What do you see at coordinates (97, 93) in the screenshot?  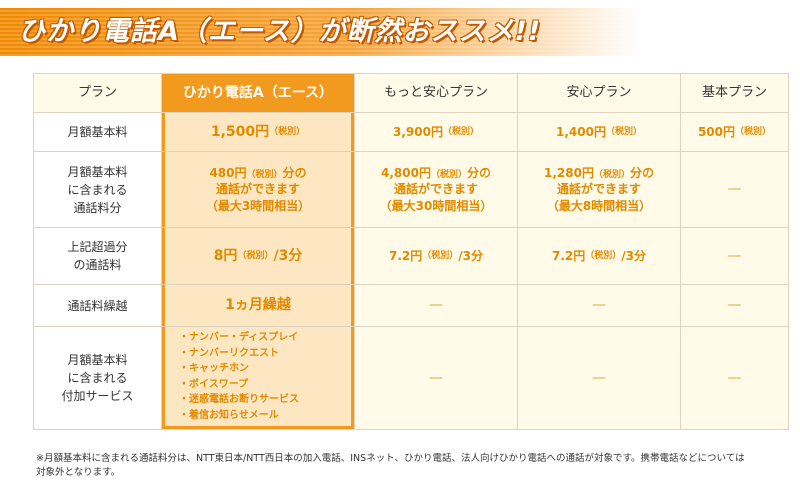 I see `header-plan: プラン` at bounding box center [97, 93].